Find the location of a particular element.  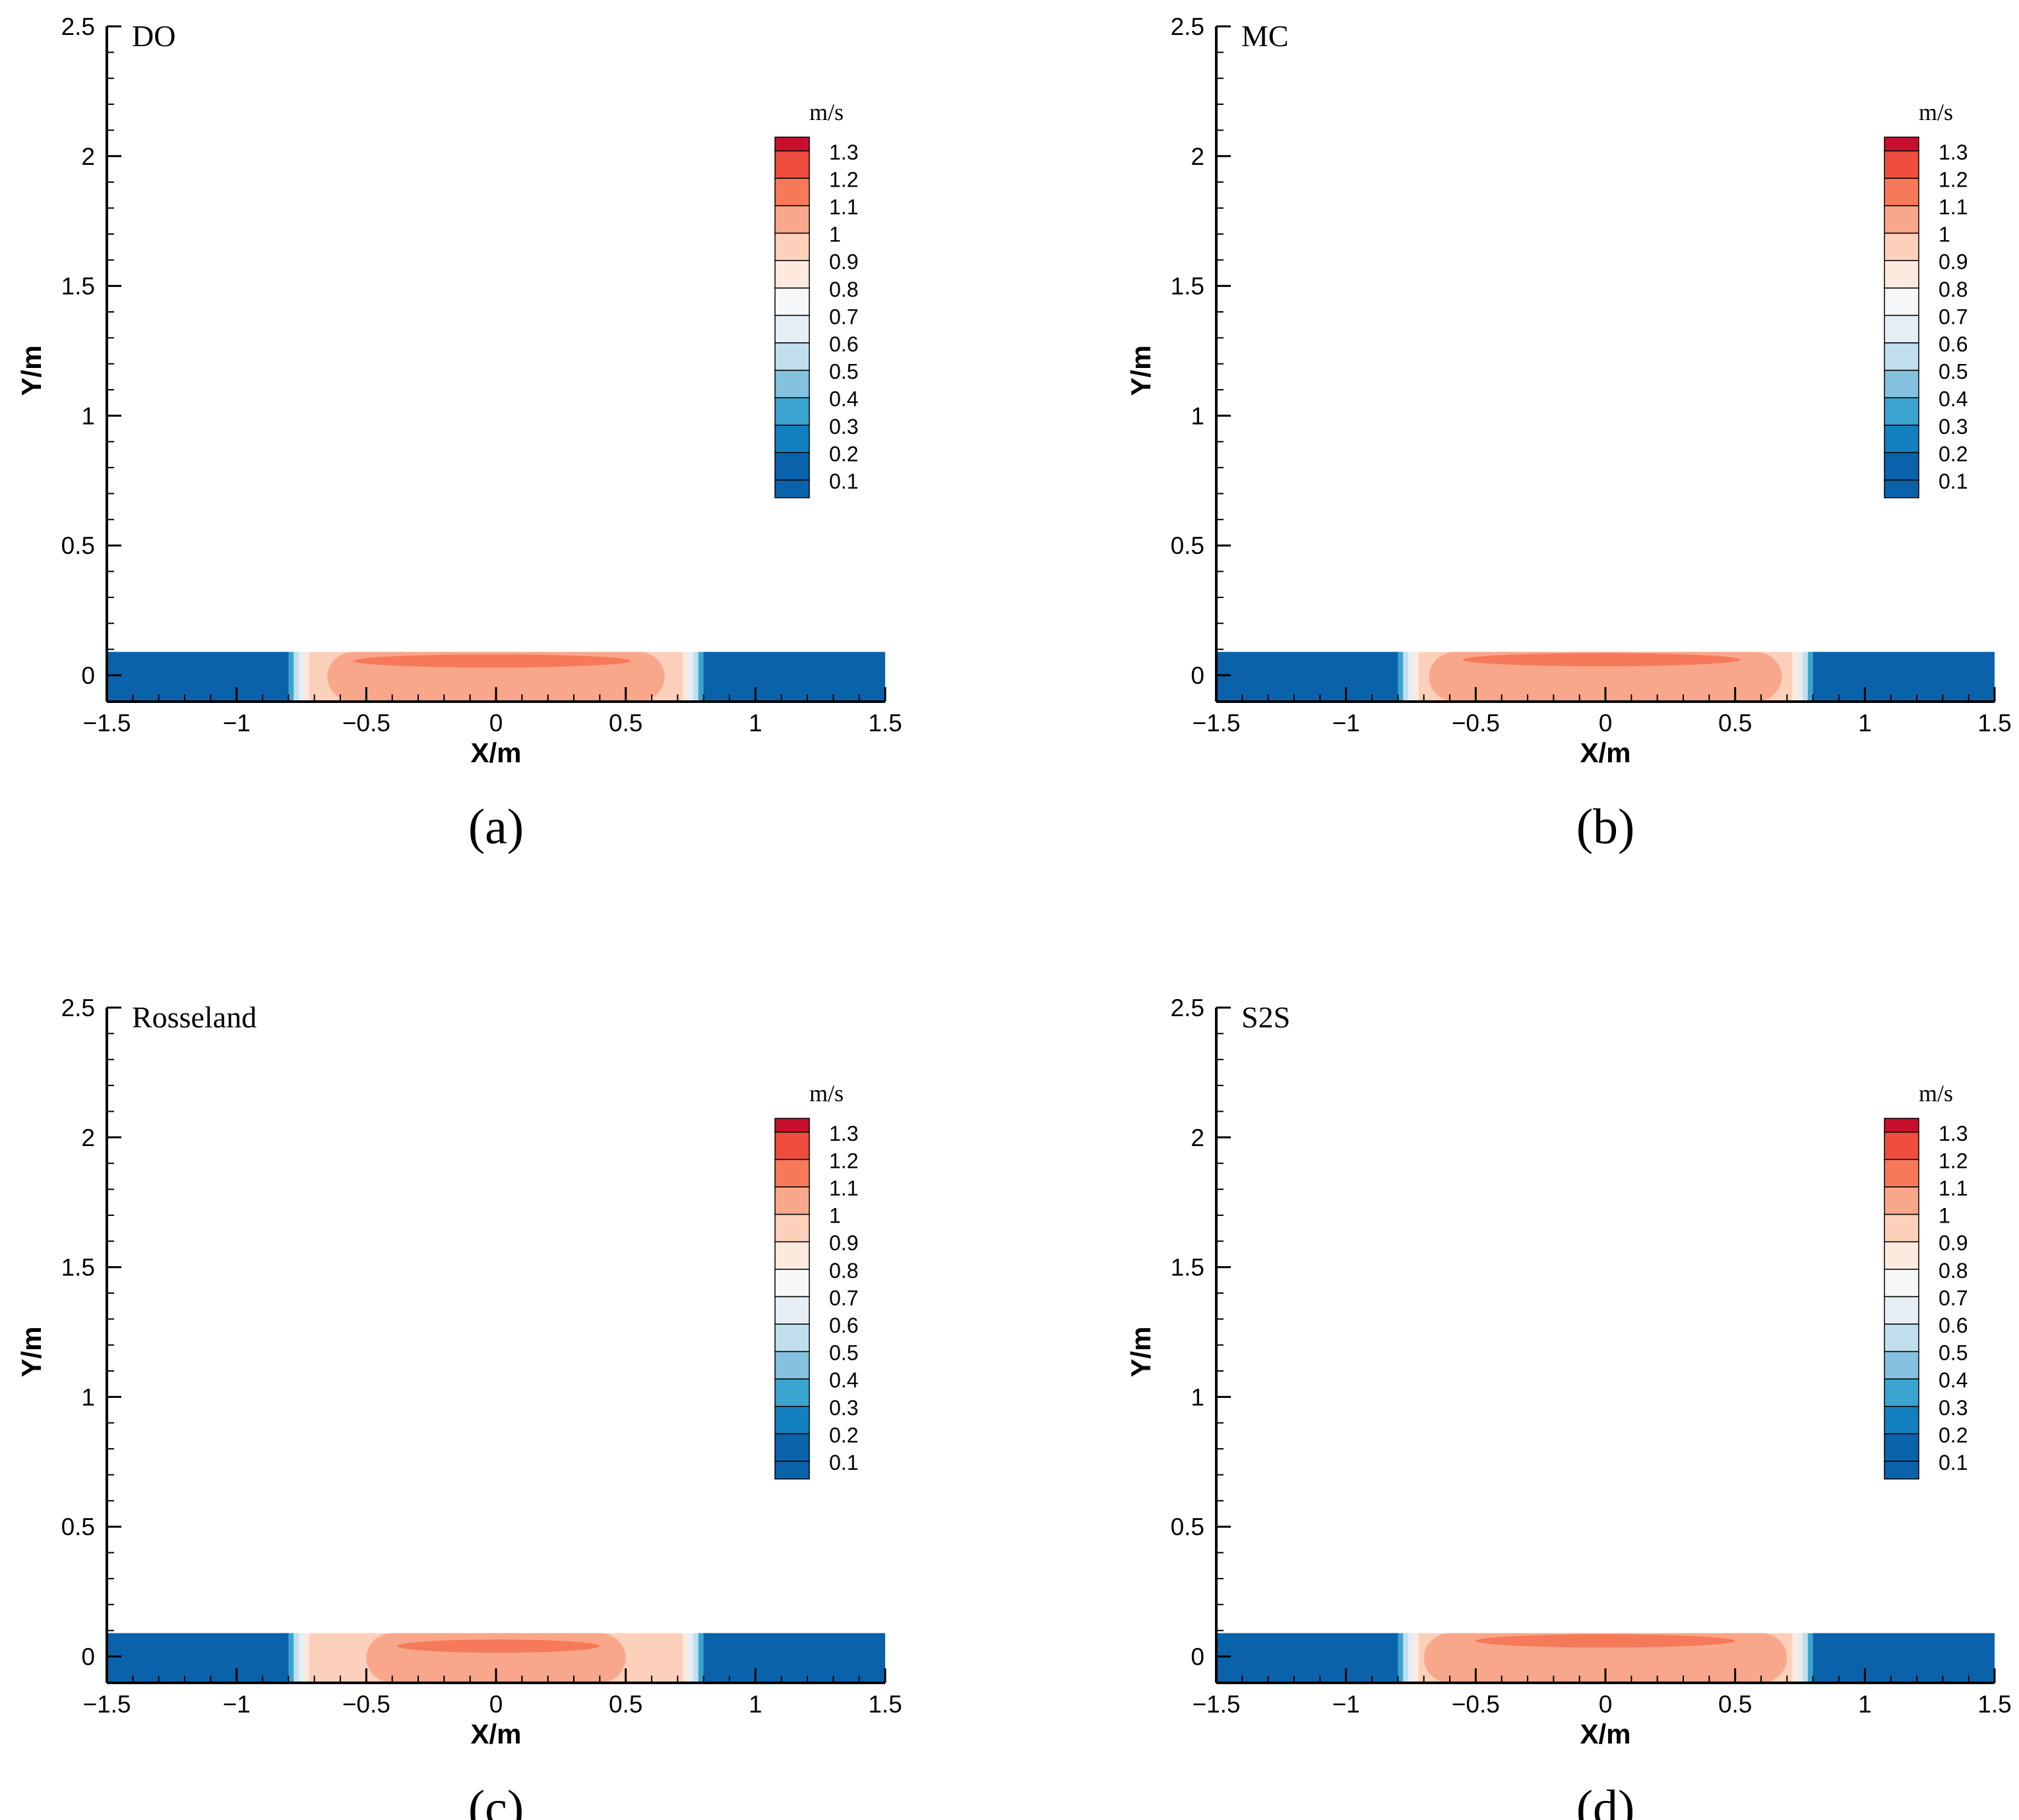

field-peak is located at coordinates (492, 661).